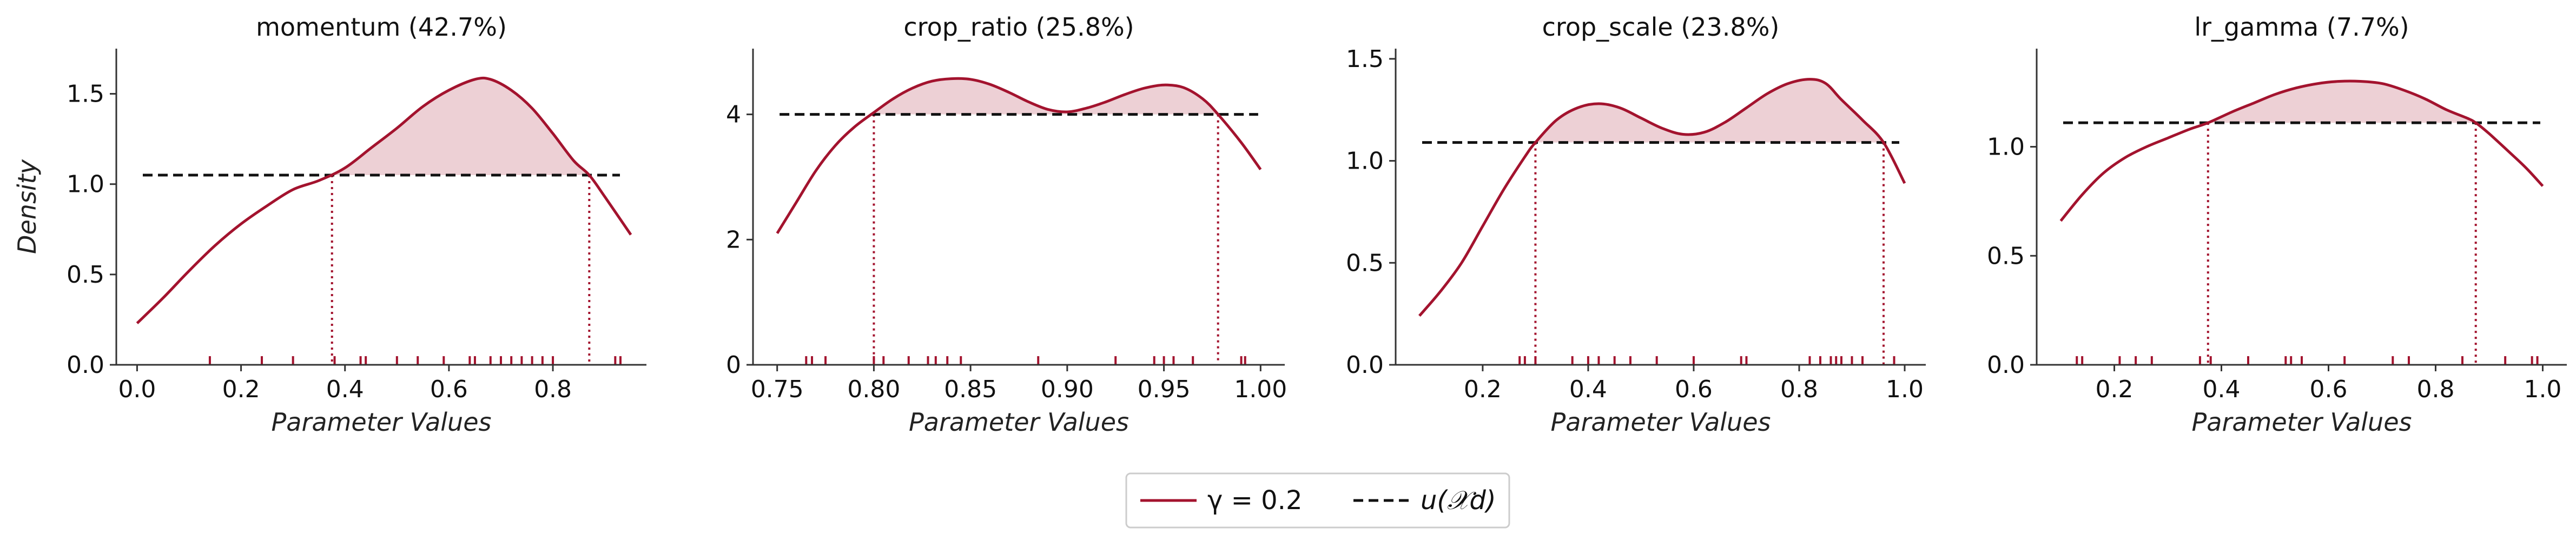  Describe the element at coordinates (777, 389) in the screenshot. I see `x-tick-label: 0.75` at that location.